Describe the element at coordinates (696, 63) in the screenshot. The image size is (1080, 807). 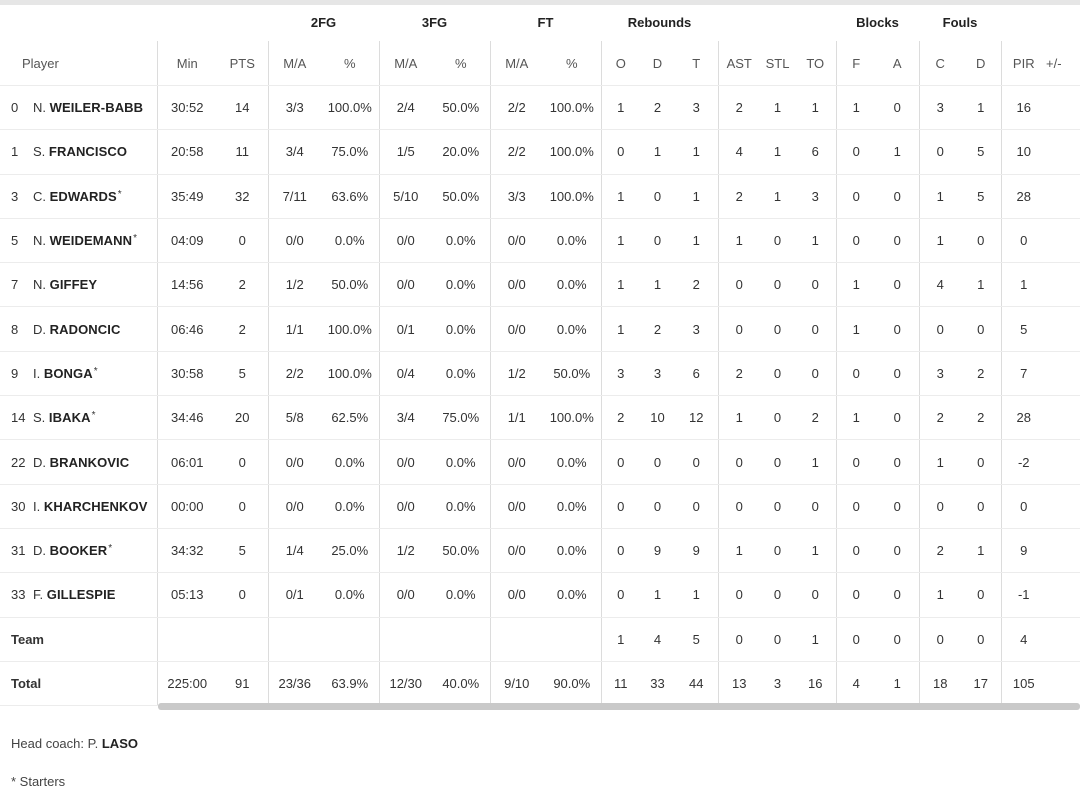
I see `header-reb-t: T` at that location.